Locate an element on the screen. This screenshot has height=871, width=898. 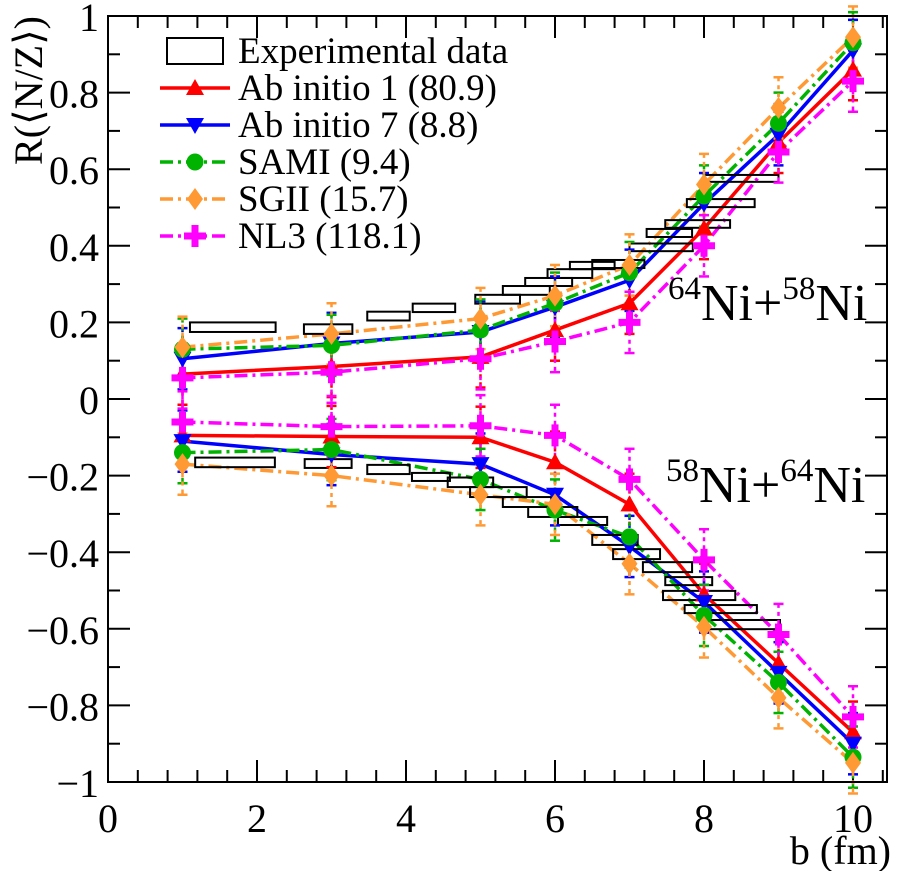
y-tick-label: −0.8 is located at coordinates (62, 706).